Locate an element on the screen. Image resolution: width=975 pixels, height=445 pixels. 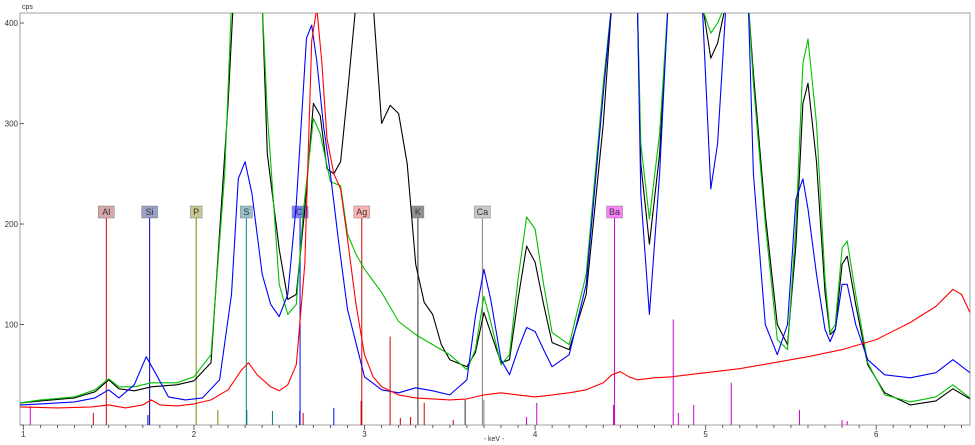
element-box-p is located at coordinates (196, 212).